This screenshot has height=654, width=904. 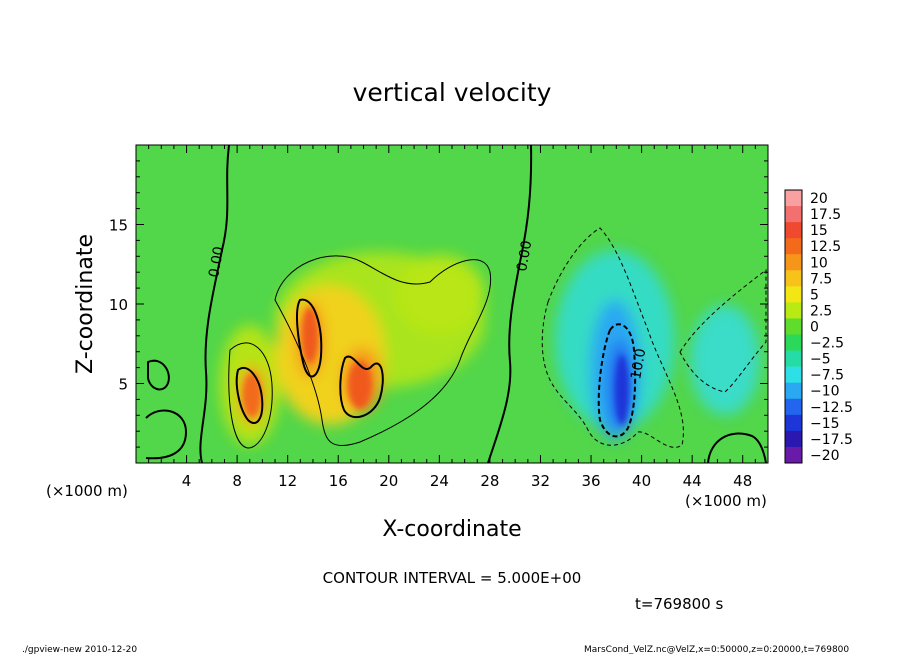 What do you see at coordinates (214, 304) in the screenshot?
I see `contour-zero-left` at bounding box center [214, 304].